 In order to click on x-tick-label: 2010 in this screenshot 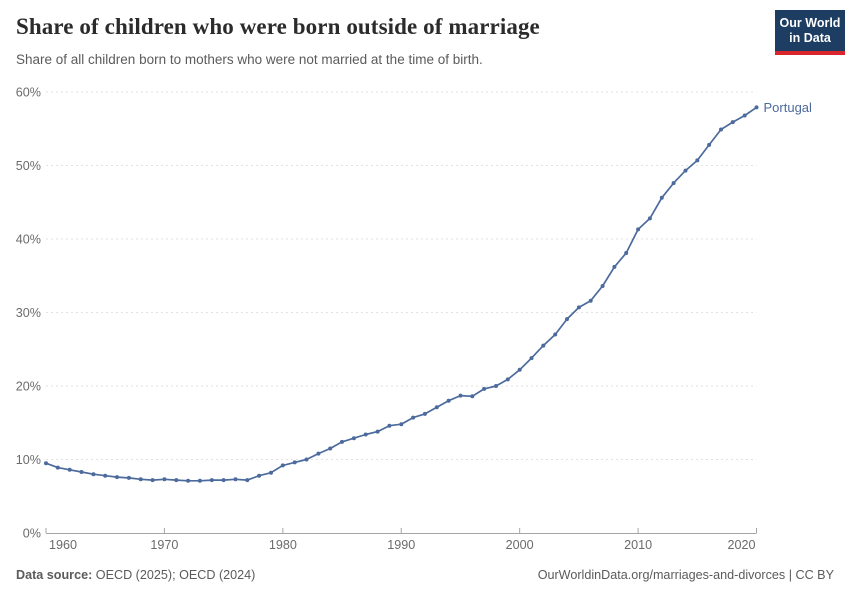, I will do `click(638, 545)`.